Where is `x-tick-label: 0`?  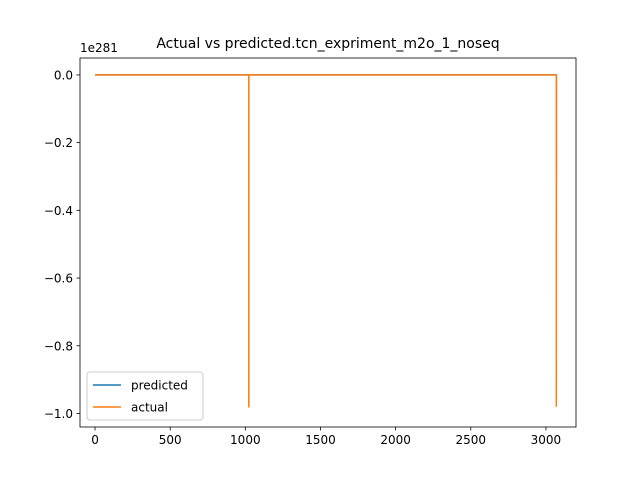
x-tick-label: 0 is located at coordinates (95, 440).